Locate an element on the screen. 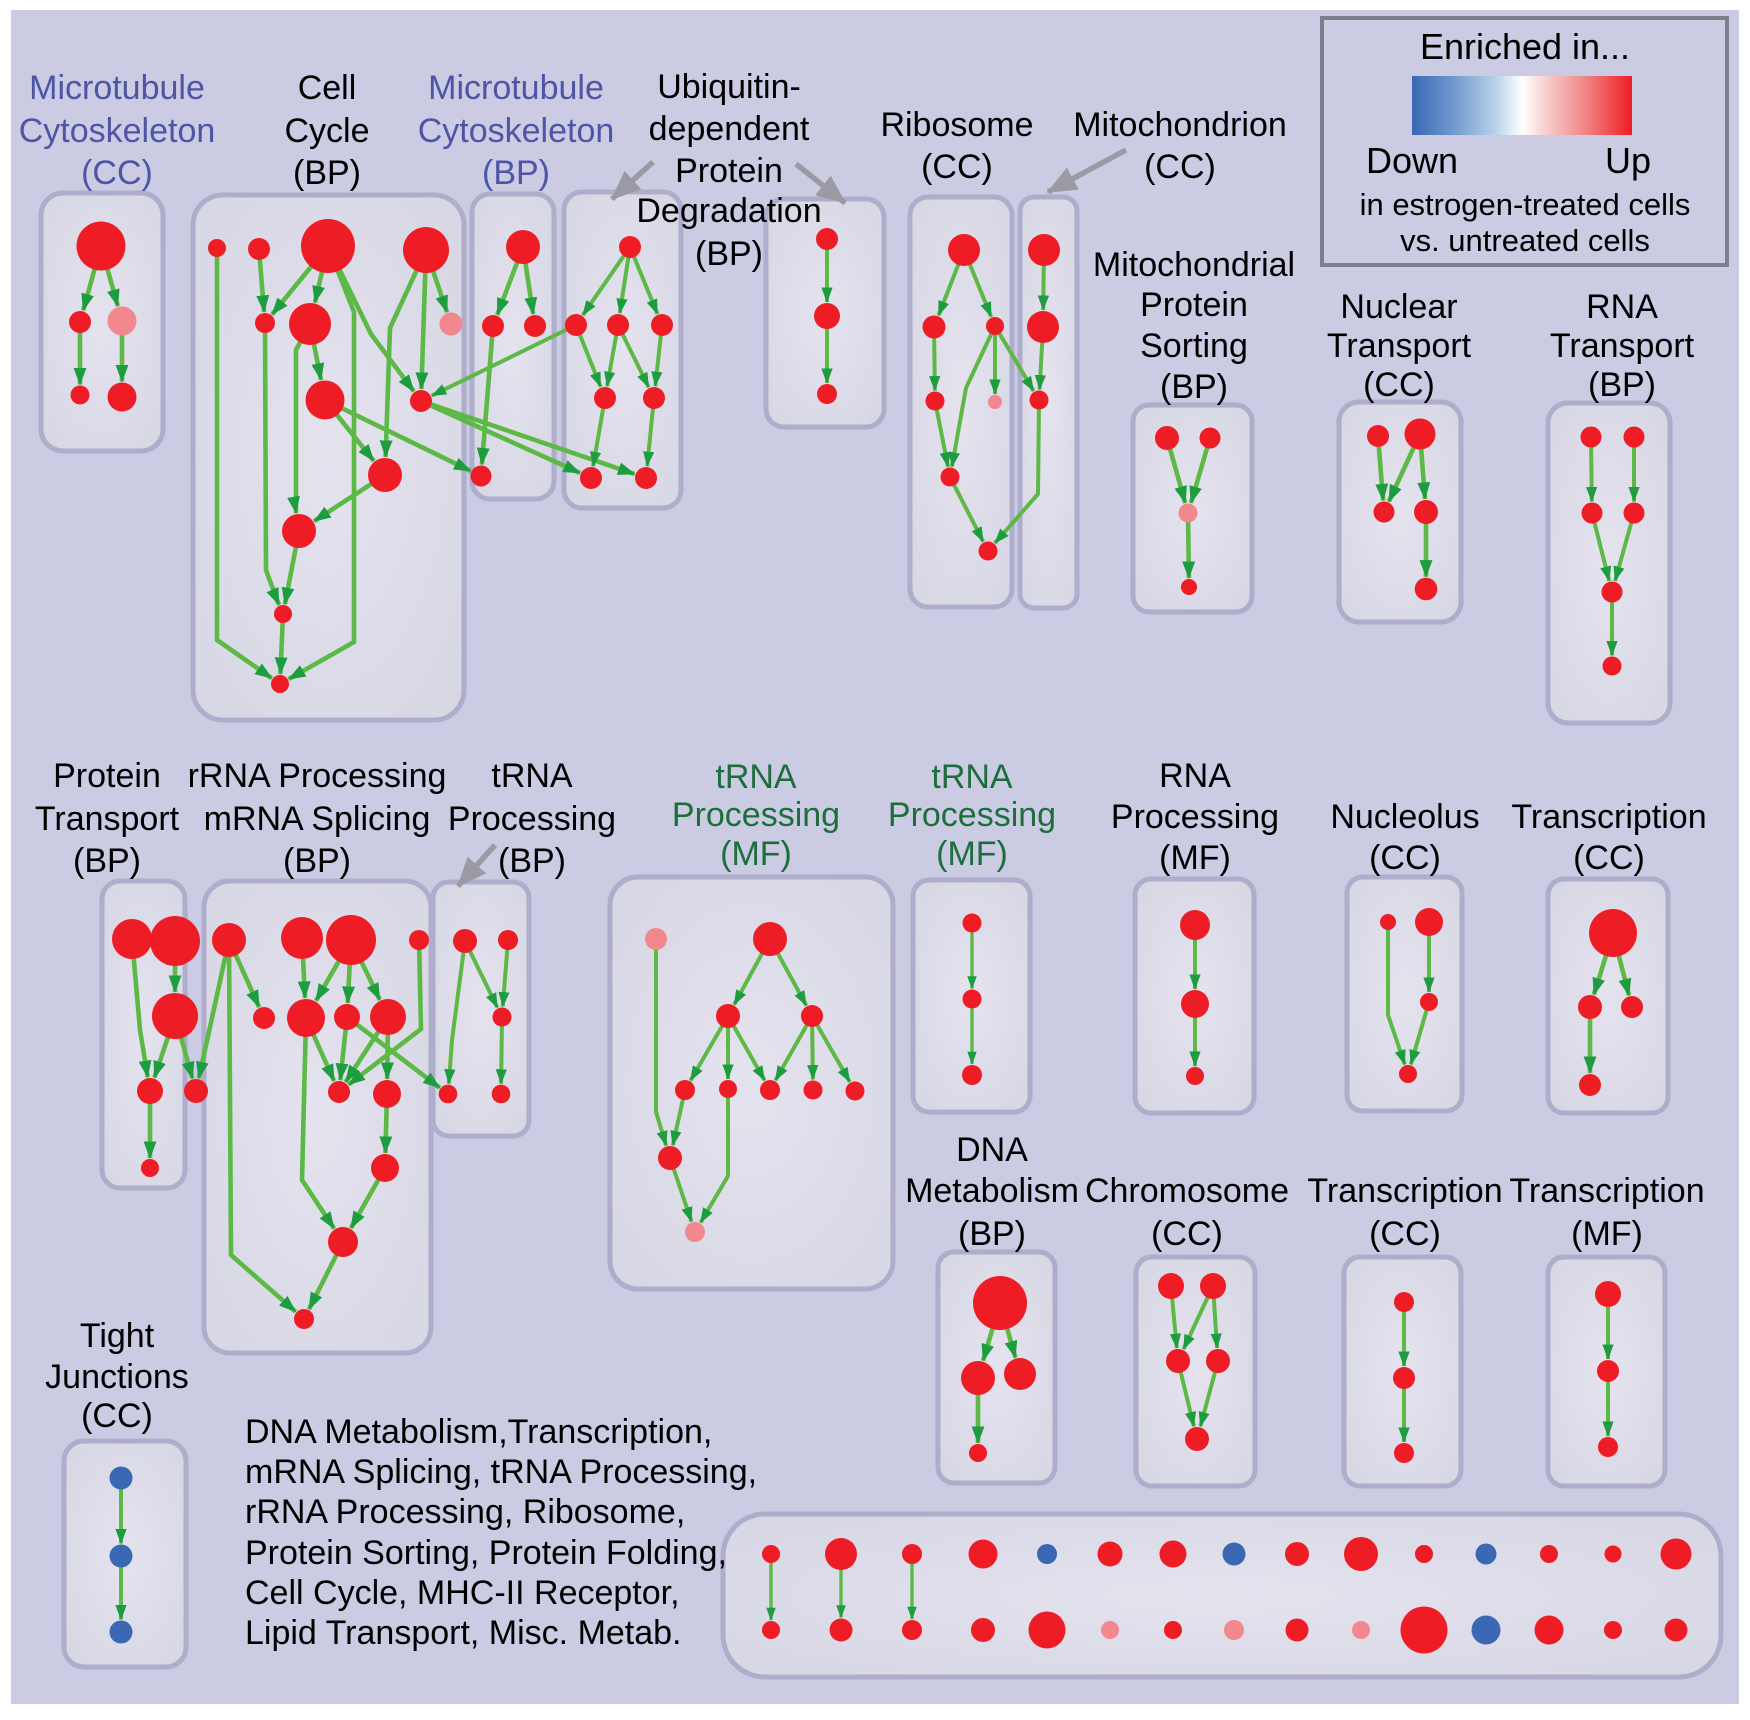 The height and width of the screenshot is (1720, 1750). svg-text: Tight is located at coordinates (117, 1336).